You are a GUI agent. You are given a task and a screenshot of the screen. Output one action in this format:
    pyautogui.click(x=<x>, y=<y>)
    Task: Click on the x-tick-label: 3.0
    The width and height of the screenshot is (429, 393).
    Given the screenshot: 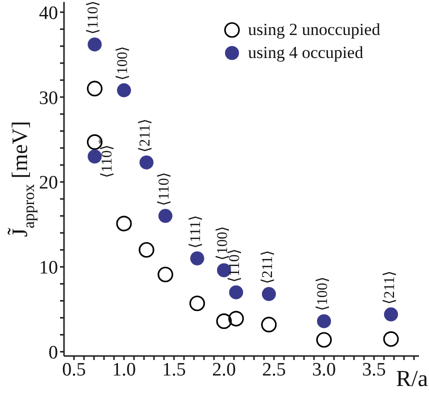 What is the action you would take?
    pyautogui.click(x=324, y=369)
    